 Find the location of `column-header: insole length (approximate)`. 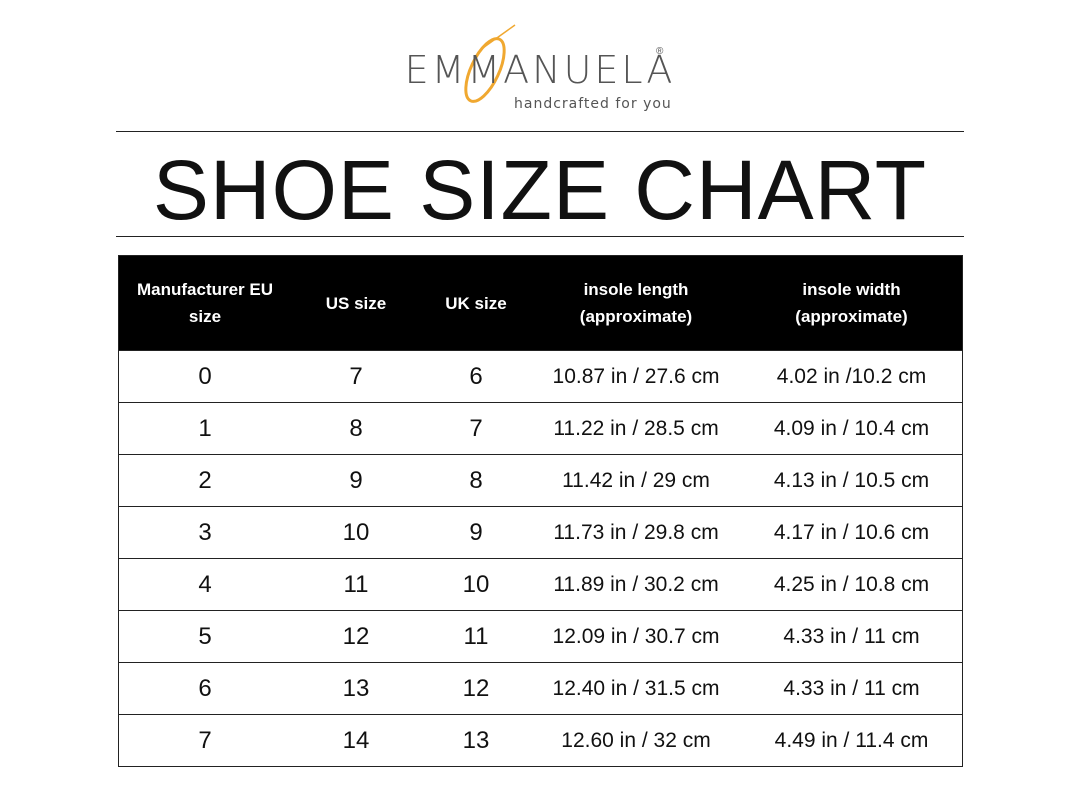

column-header: insole length (approximate) is located at coordinates (636, 303).